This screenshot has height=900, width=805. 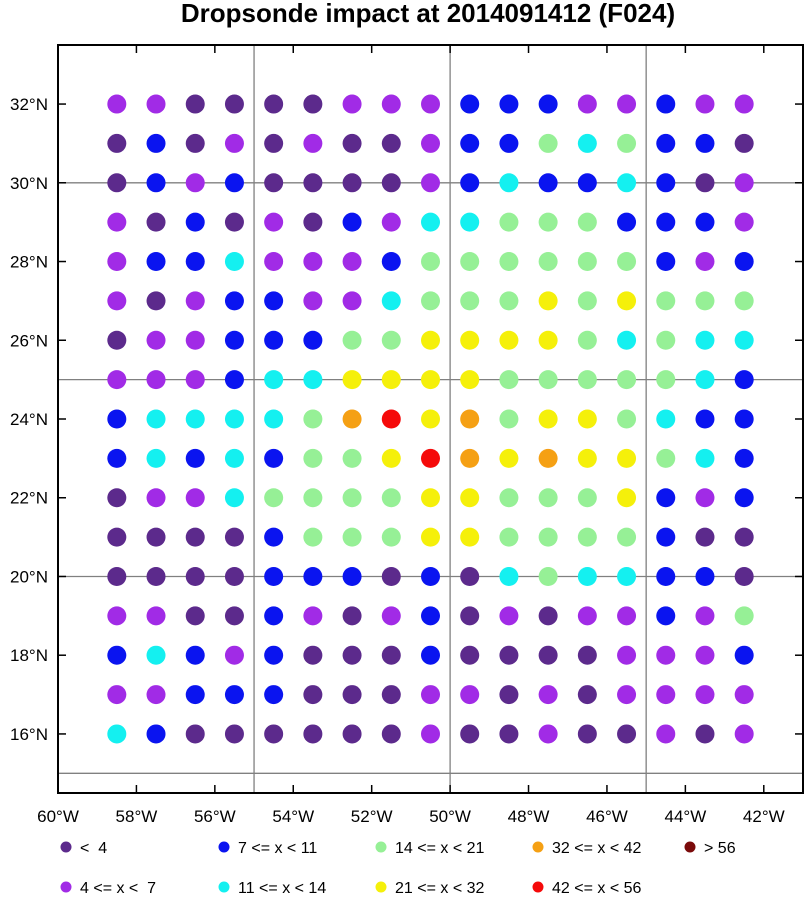 What do you see at coordinates (224, 887) in the screenshot?
I see `legend-swatch` at bounding box center [224, 887].